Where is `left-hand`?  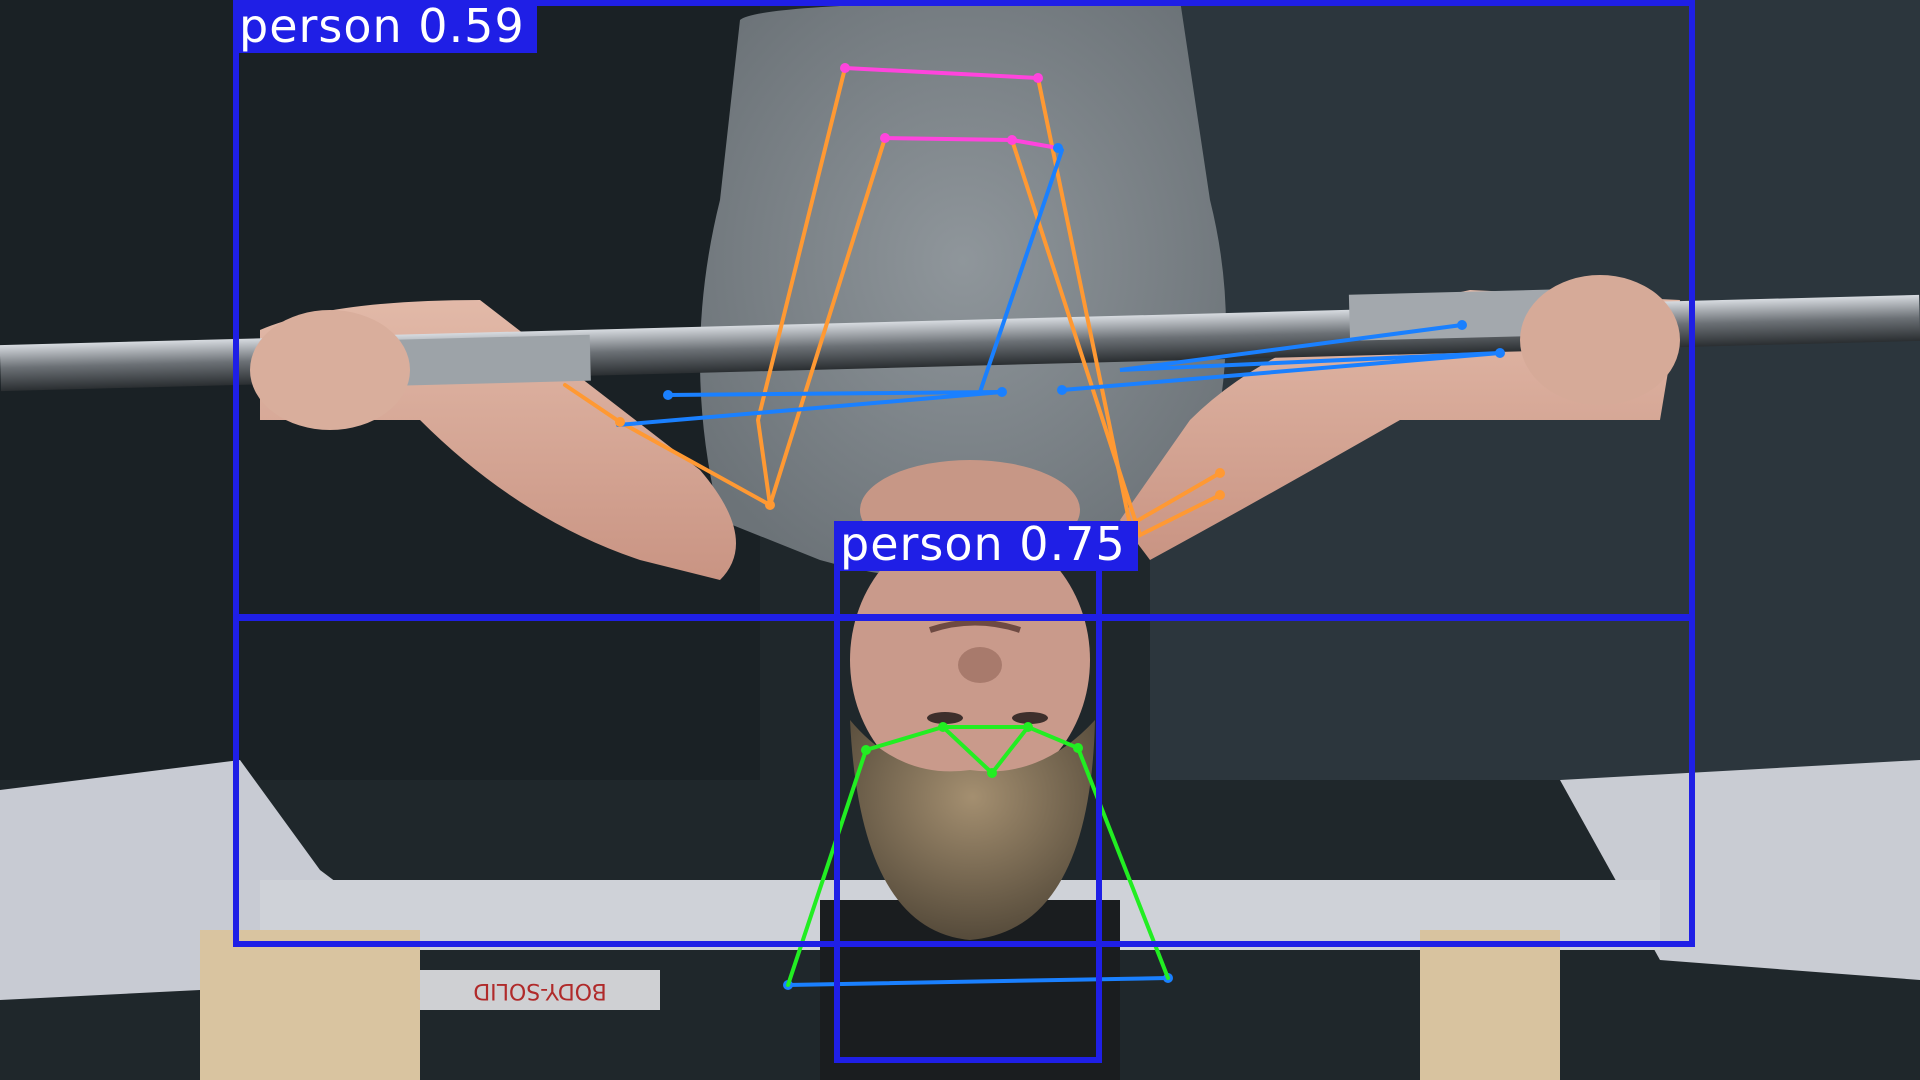
left-hand is located at coordinates (330, 370).